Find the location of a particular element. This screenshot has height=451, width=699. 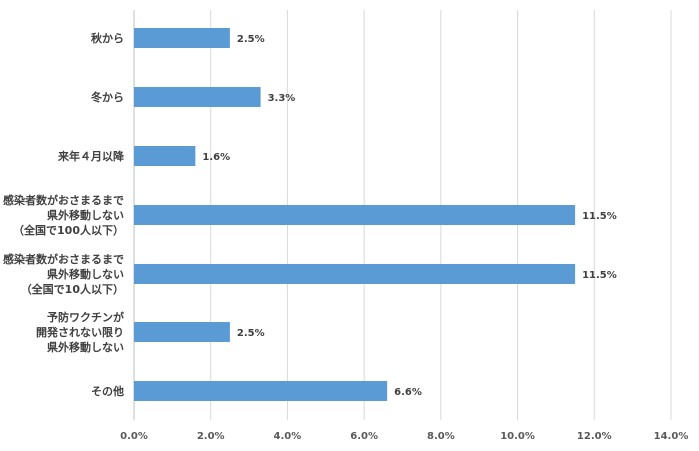

category-label-line: 来年４月以降 is located at coordinates (91, 156).